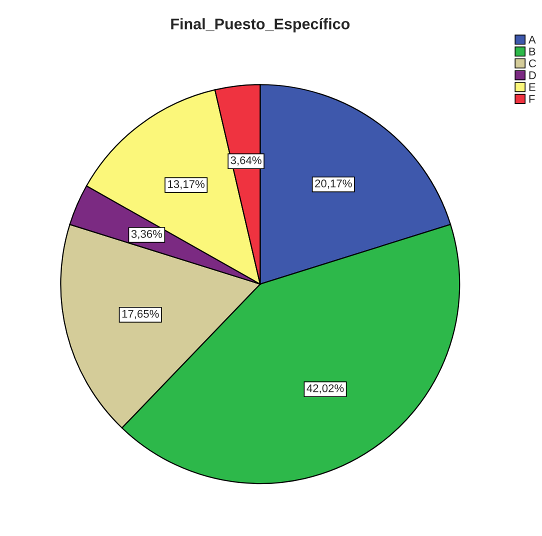 This screenshot has height=536, width=542. Describe the element at coordinates (532, 75) in the screenshot. I see `legend-label: D` at that location.